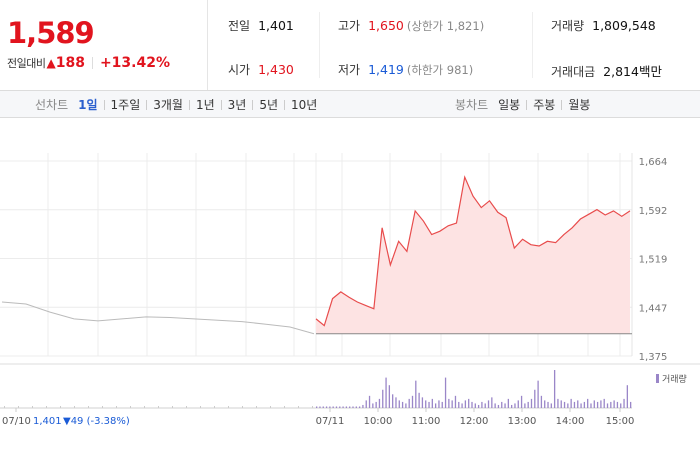 This screenshot has height=454, width=700. What do you see at coordinates (653, 260) in the screenshot?
I see `y-tick-label: 1,519` at bounding box center [653, 260].